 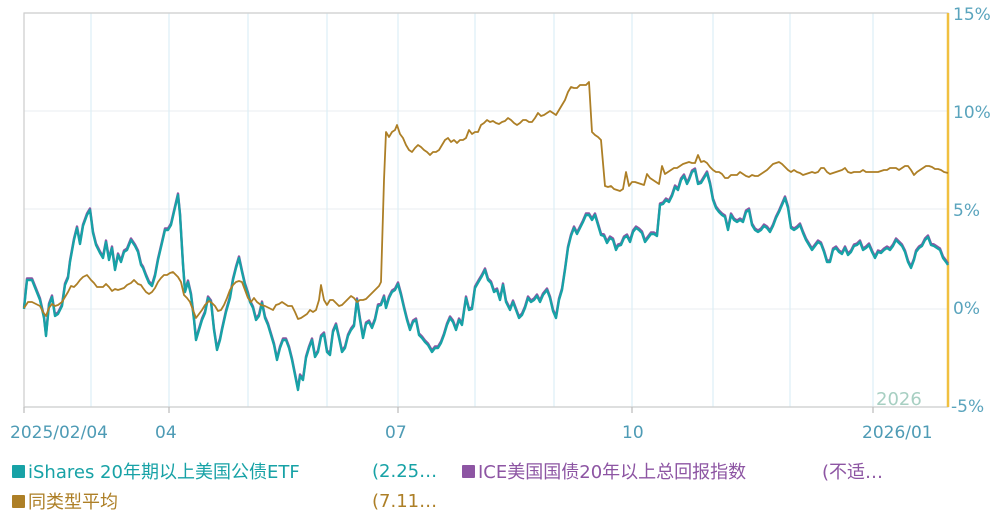 I want to click on x-tick-10: 10, so click(x=633, y=433).